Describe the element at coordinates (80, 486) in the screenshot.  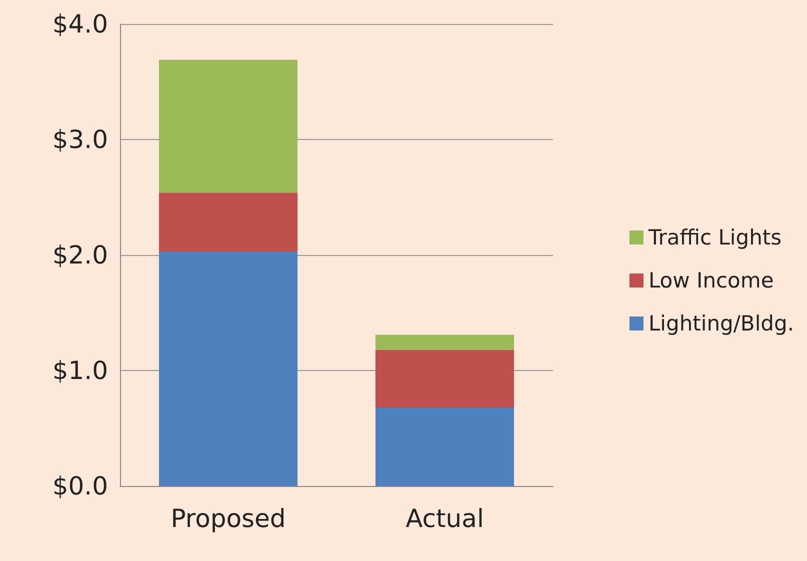
I see `y-tick-label: $0.0` at that location.